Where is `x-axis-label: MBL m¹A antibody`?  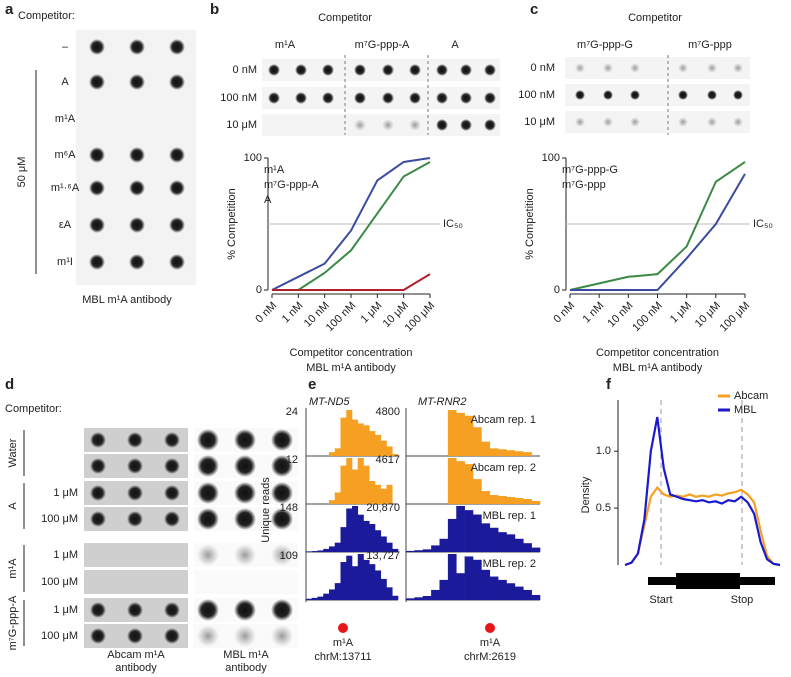
x-axis-label: MBL m¹A antibody is located at coordinates (351, 368).